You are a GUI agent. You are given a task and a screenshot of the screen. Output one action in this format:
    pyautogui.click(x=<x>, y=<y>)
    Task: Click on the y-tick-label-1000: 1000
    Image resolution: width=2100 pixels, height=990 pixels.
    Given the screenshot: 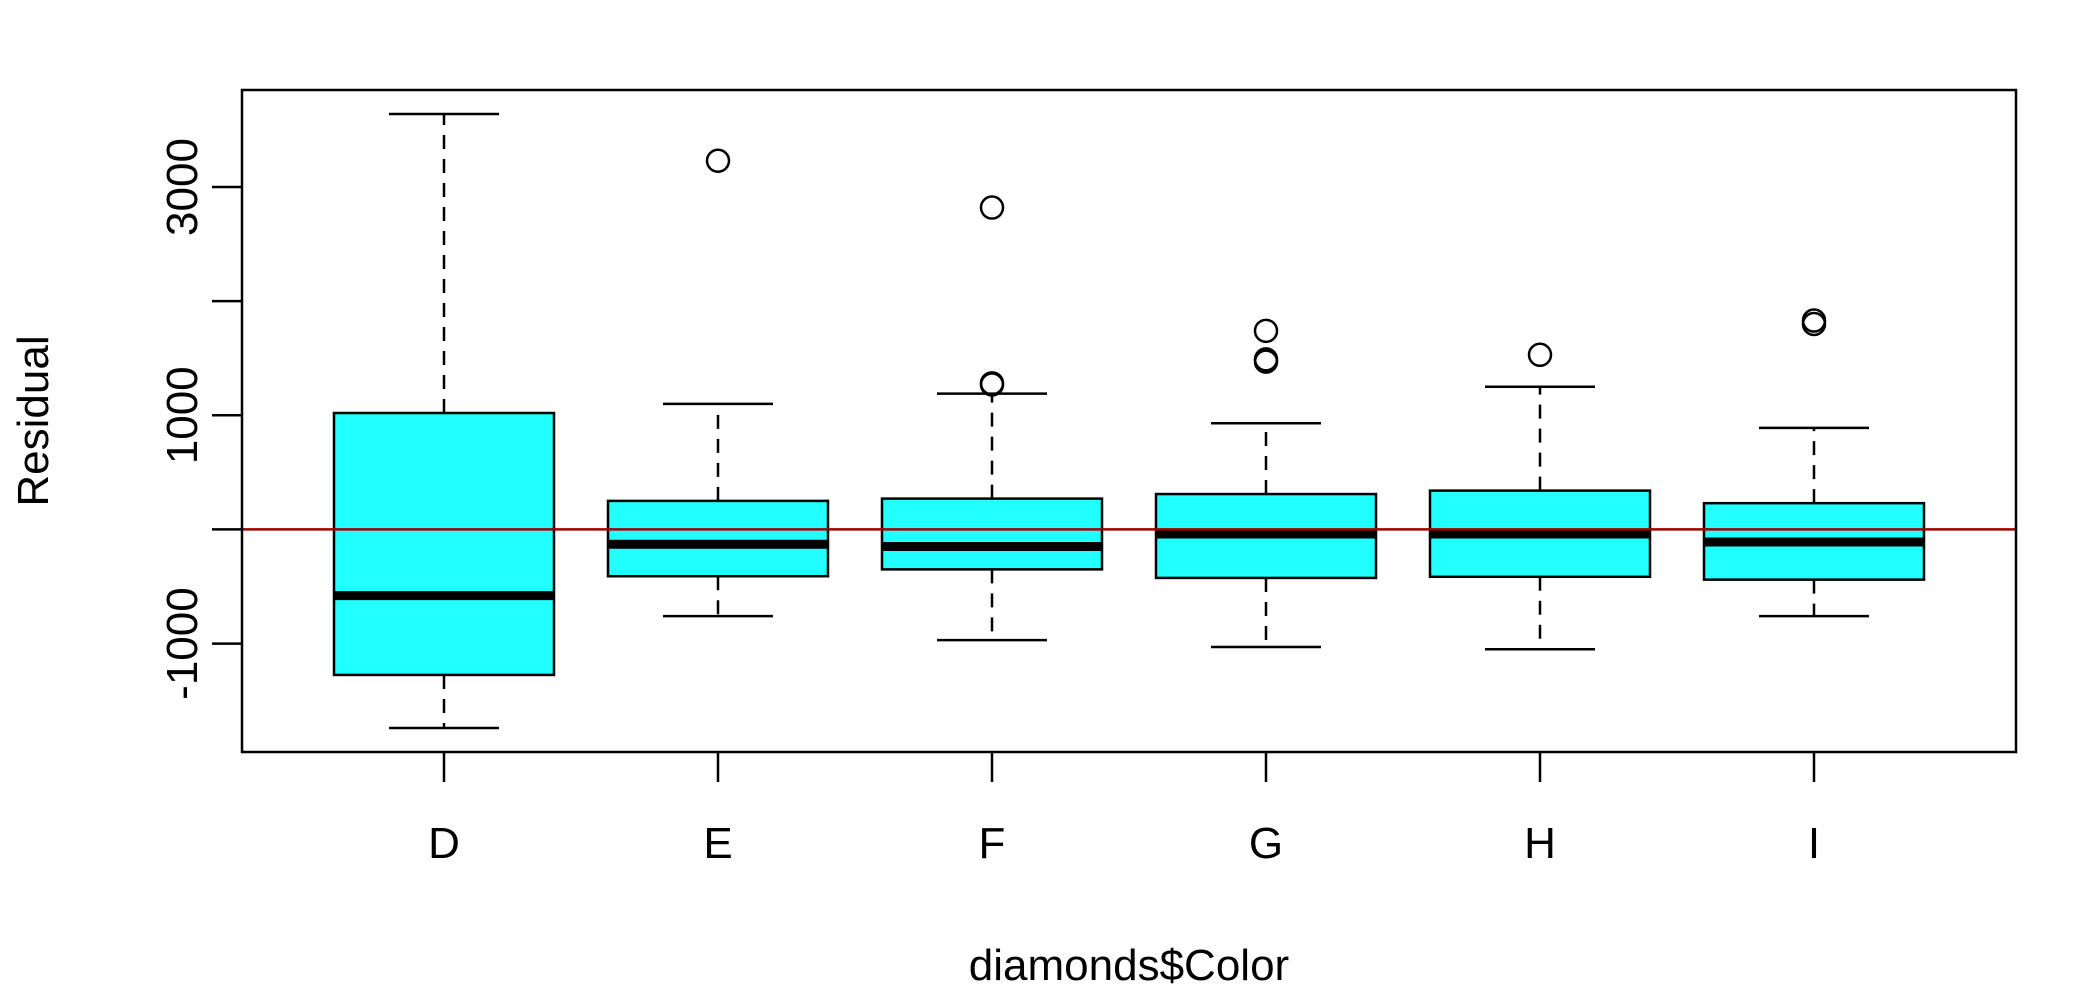 What is the action you would take?
    pyautogui.click(x=182, y=415)
    